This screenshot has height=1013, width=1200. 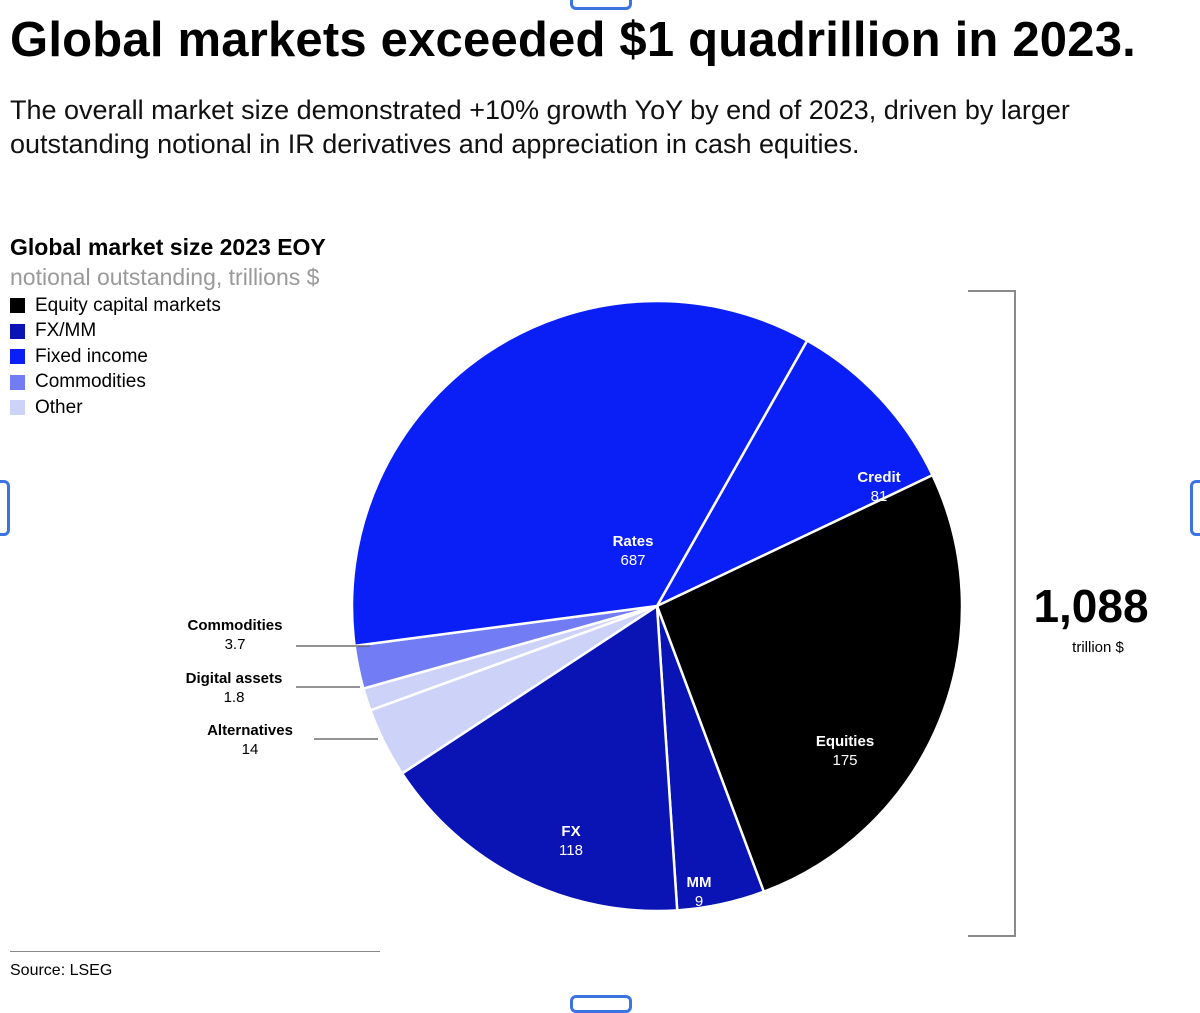 I want to click on legend-item-fixed-income: Fixed income, so click(x=115, y=357).